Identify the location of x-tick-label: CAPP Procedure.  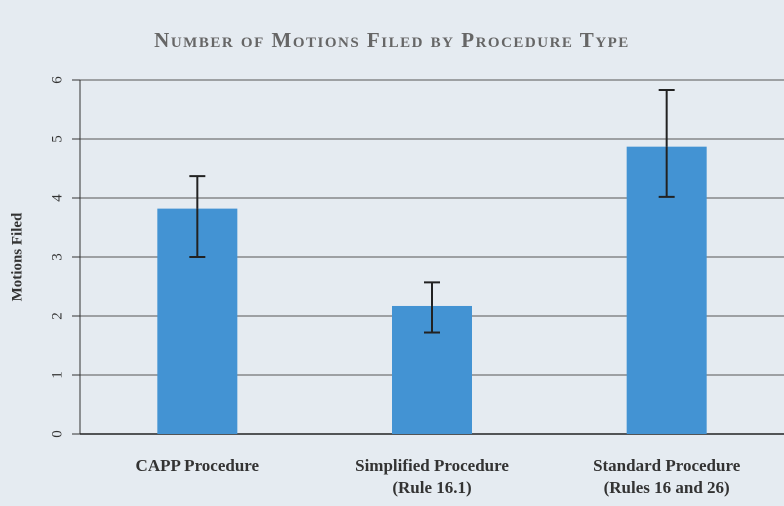
(198, 465).